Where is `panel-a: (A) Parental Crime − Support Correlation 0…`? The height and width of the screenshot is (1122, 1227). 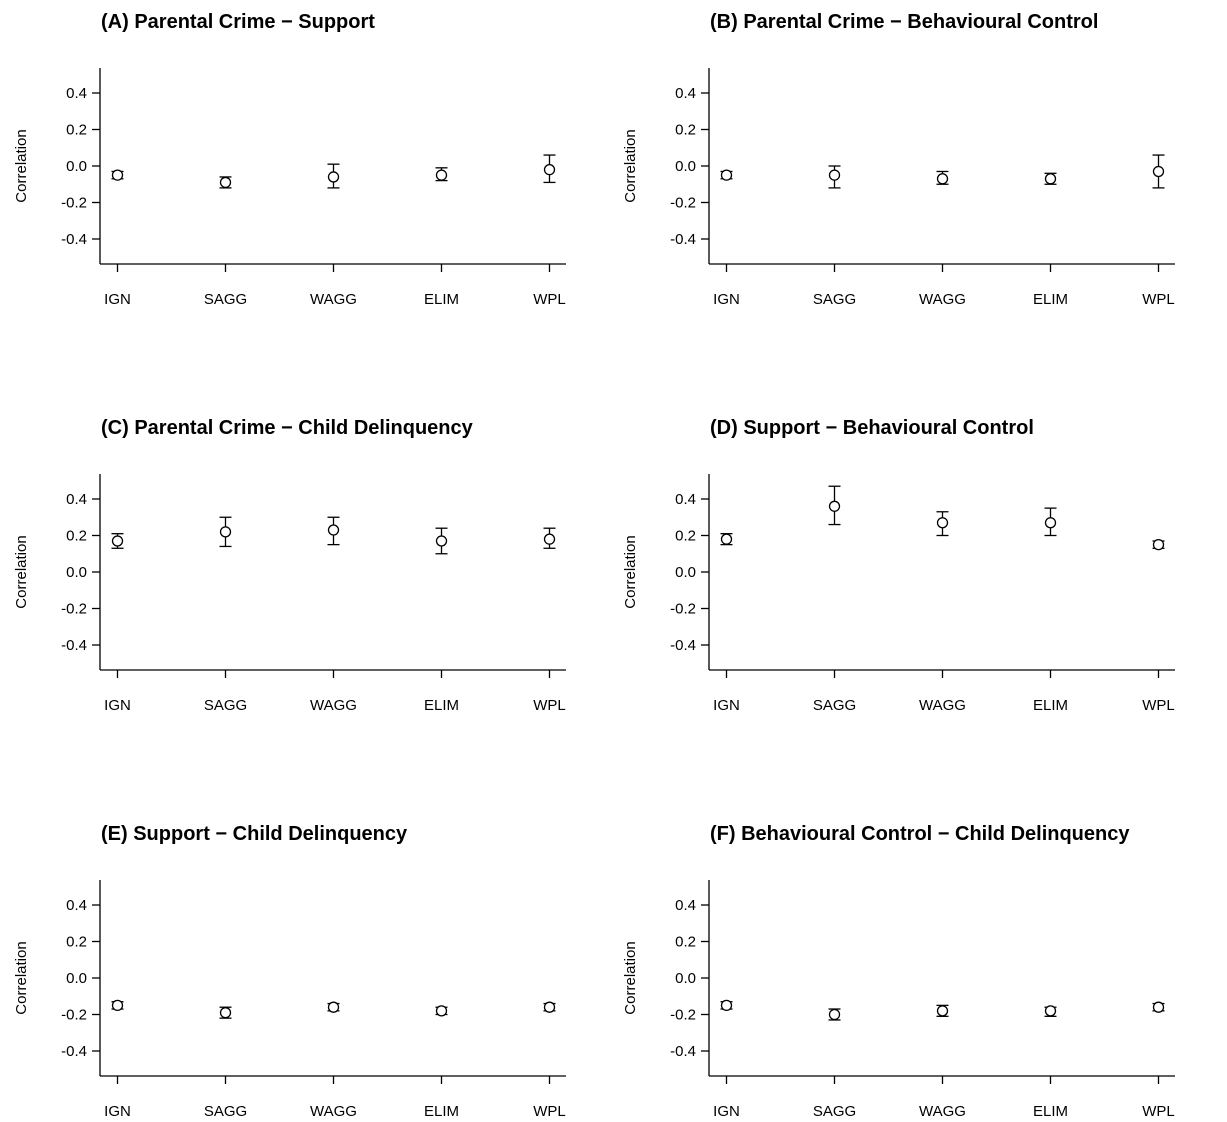 panel-a: (A) Parental Crime − Support Correlation 0… is located at coordinates (289, 159).